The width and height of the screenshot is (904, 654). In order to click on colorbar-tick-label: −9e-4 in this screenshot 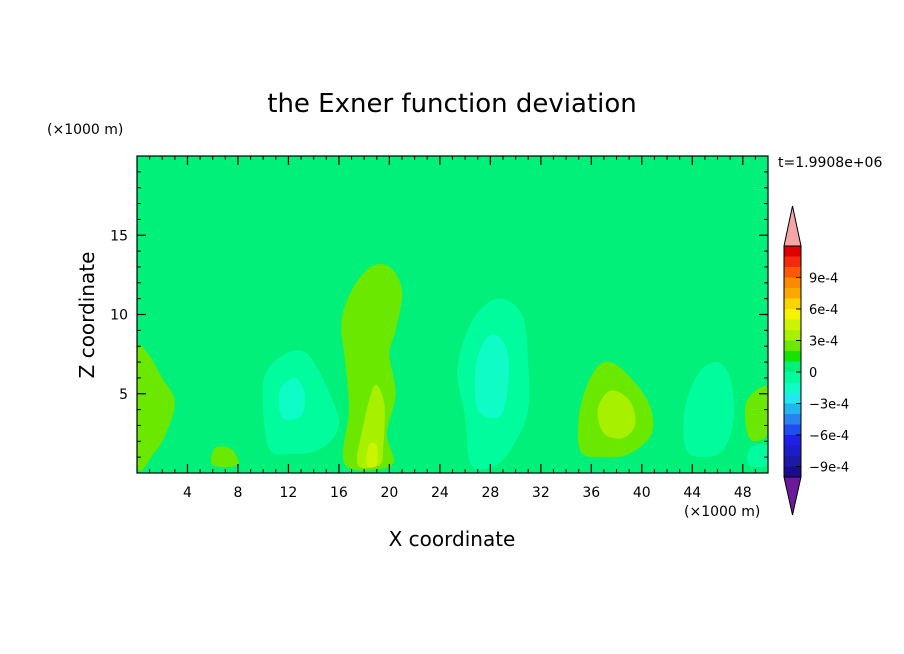, I will do `click(829, 468)`.